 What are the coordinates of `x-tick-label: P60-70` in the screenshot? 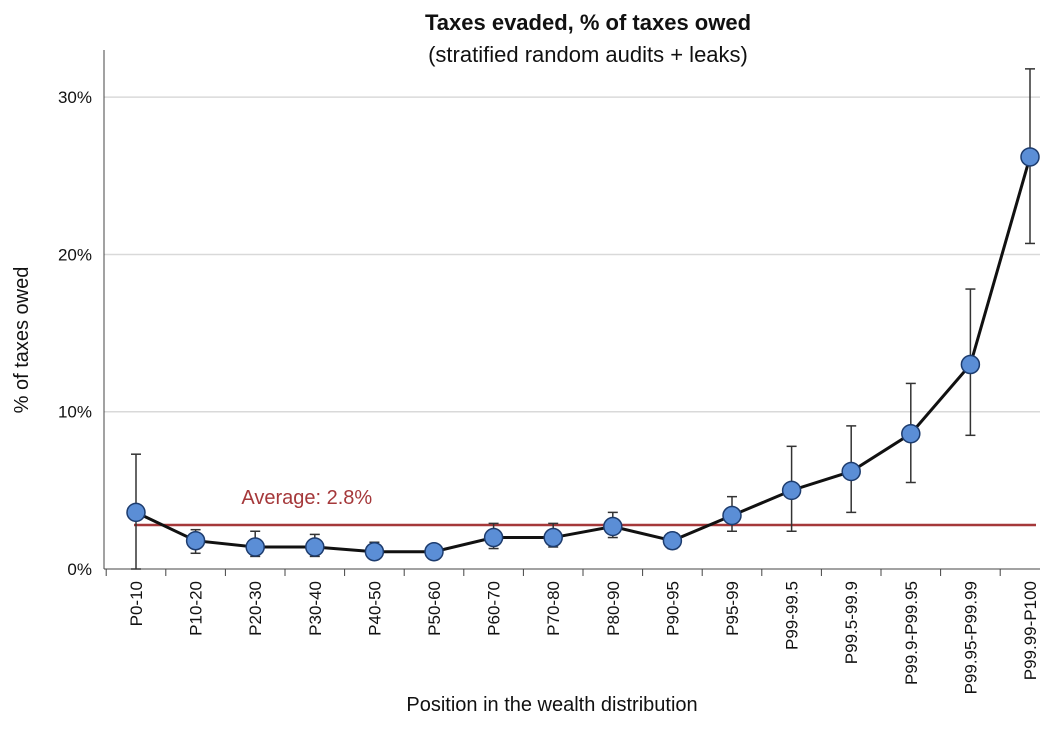 It's located at (494, 608).